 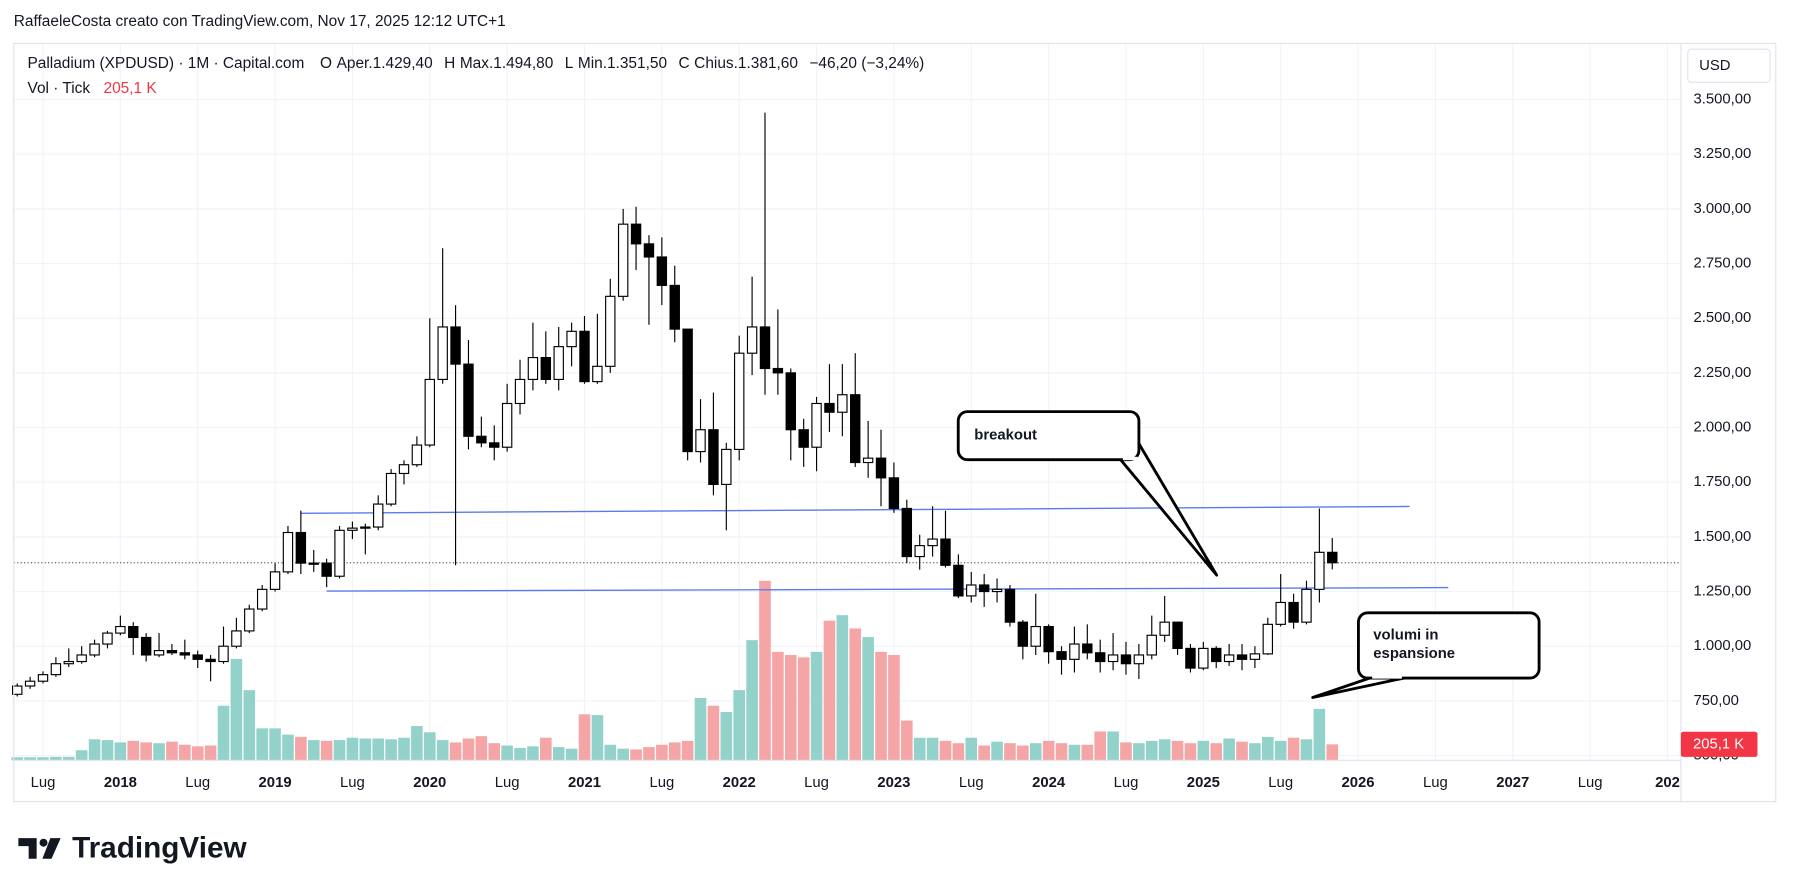 What do you see at coordinates (131, 88) in the screenshot?
I see `volume-value: 205,1 K` at bounding box center [131, 88].